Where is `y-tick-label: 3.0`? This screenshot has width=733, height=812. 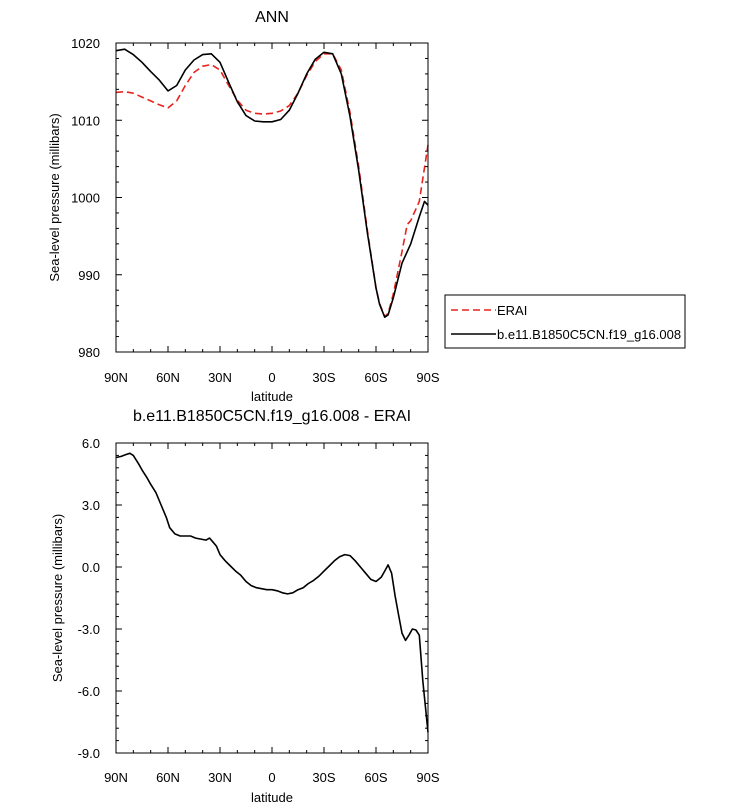
y-tick-label: 3.0 is located at coordinates (91, 505).